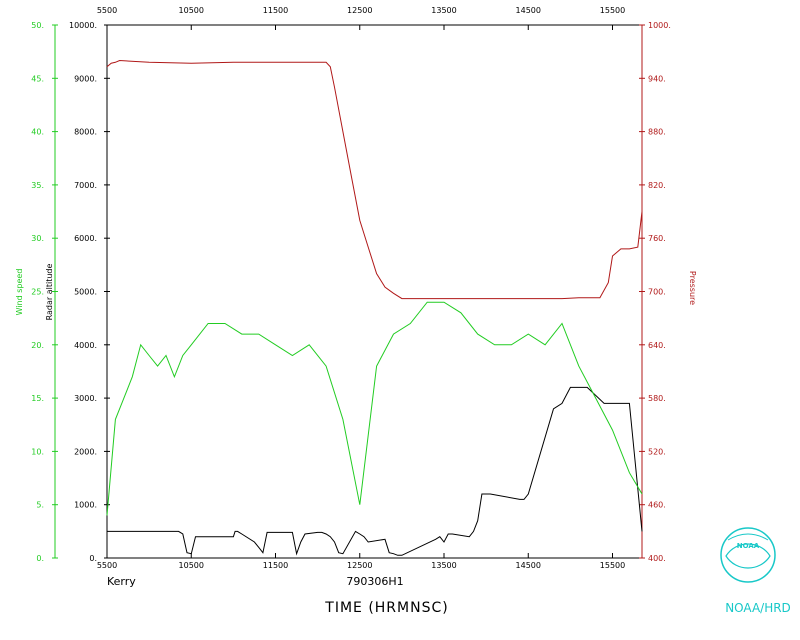  Describe the element at coordinates (528, 565) in the screenshot. I see `x-tick-label: 14500` at that location.